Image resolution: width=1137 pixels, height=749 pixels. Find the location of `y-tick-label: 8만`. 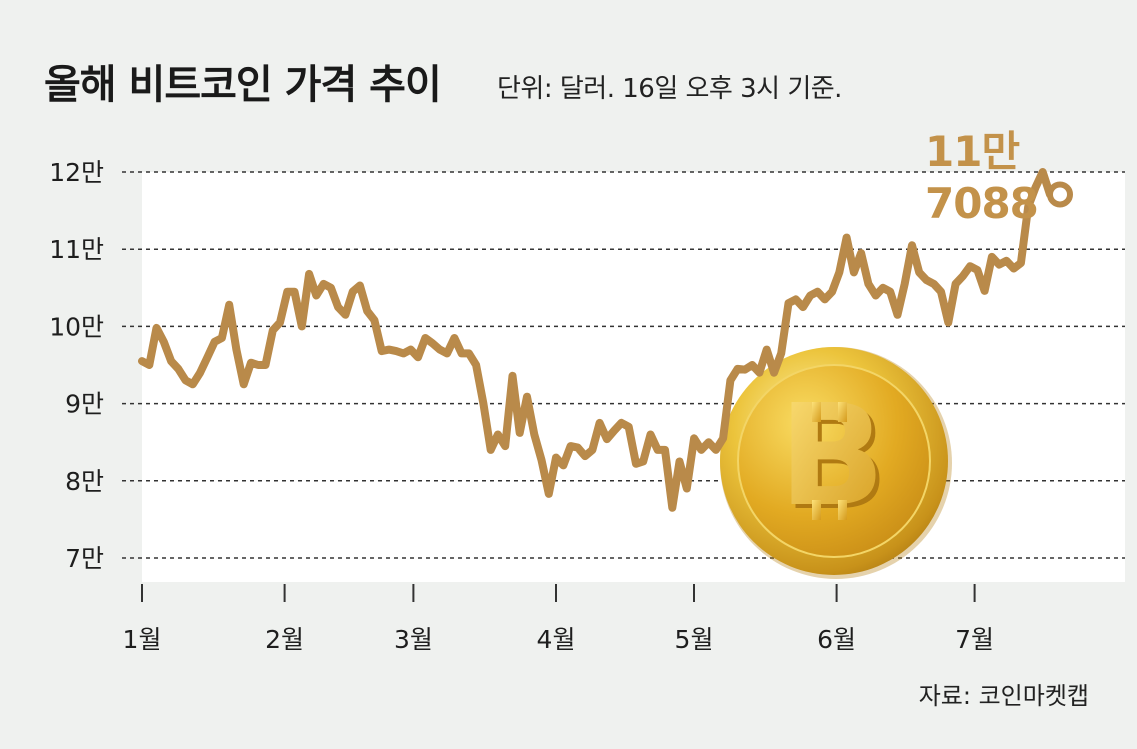

y-tick-label: 8만 is located at coordinates (84, 481).